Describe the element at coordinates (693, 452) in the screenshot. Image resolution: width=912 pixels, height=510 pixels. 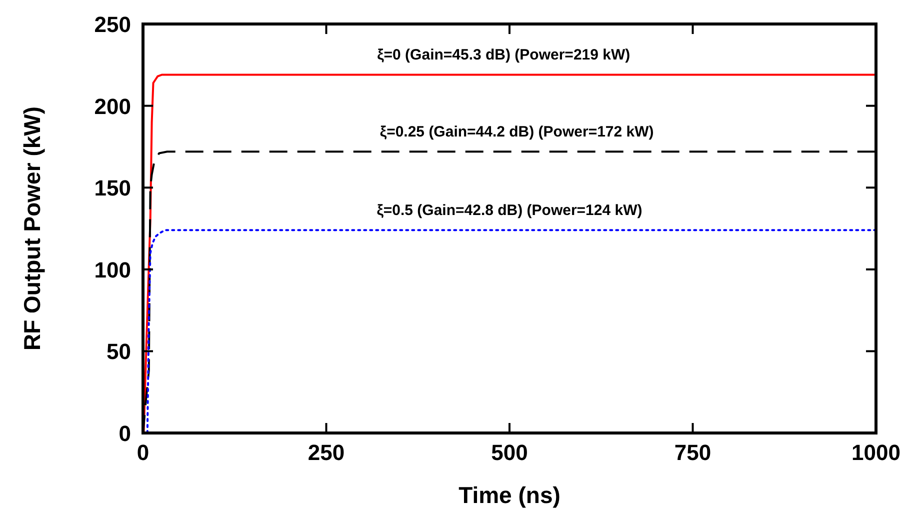
I see `x-tick-label: 750` at that location.